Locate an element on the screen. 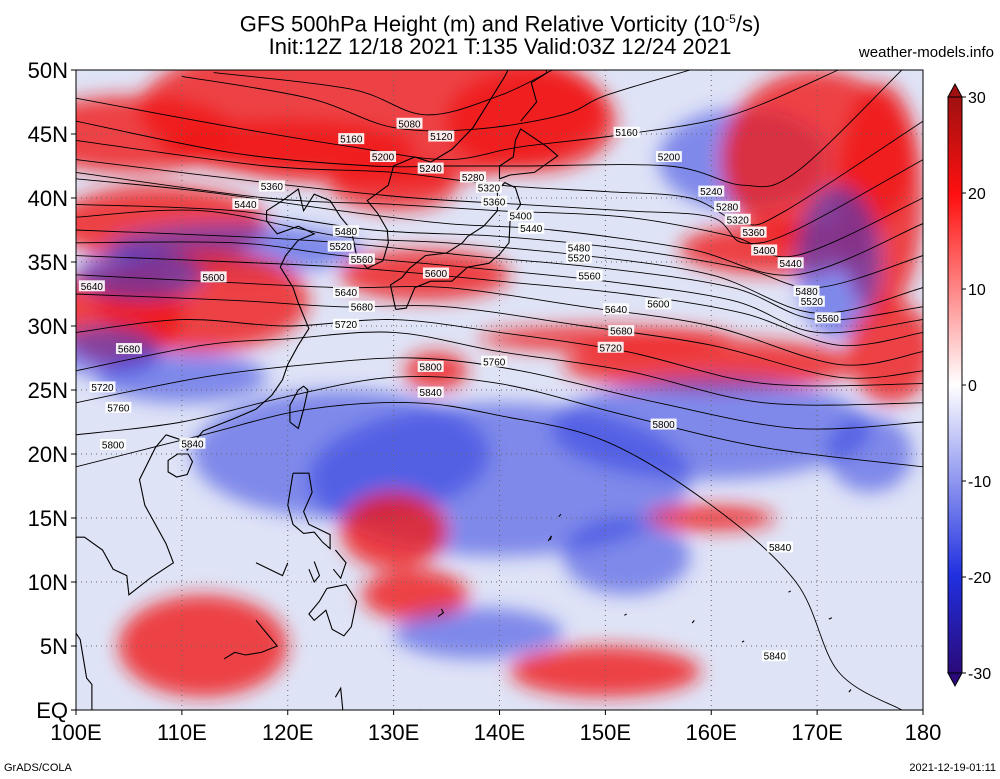 The image size is (1000, 779). lat-tick-label: 20N is located at coordinates (48, 454).